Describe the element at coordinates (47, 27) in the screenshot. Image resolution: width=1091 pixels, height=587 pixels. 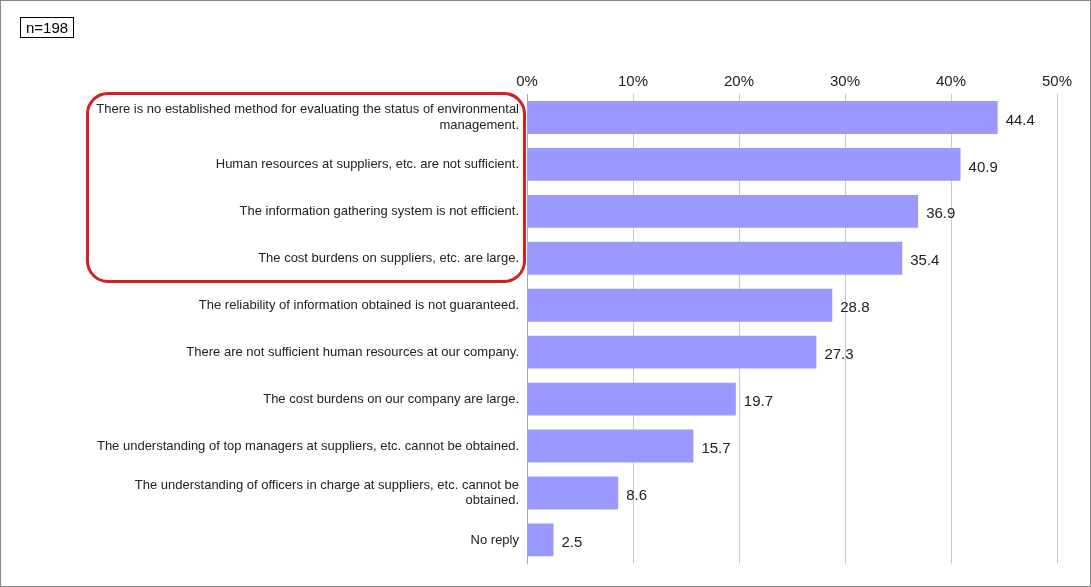
I see `text: n=198` at that location.